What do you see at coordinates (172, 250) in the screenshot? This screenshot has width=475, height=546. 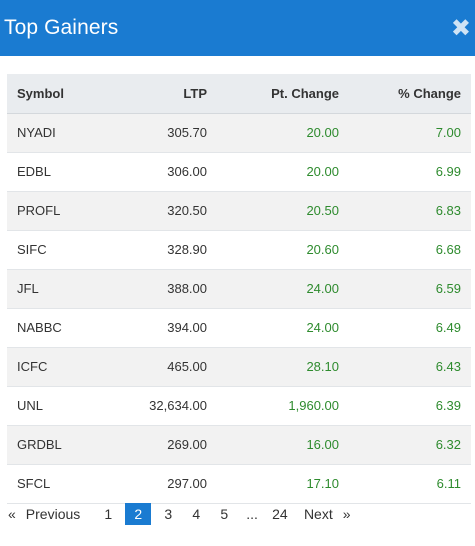 I see `ltp-cell: 328.90` at bounding box center [172, 250].